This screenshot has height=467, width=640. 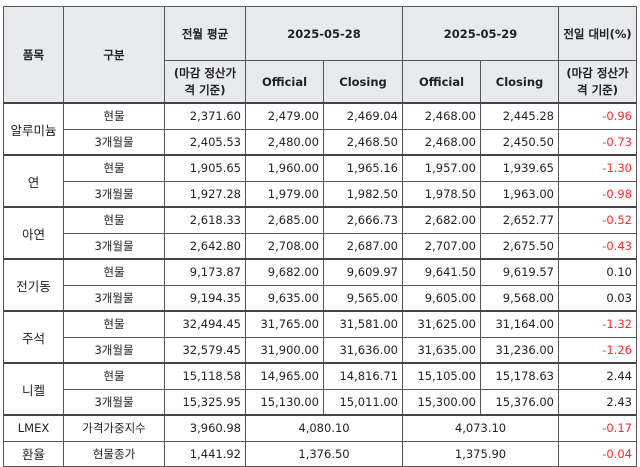 What do you see at coordinates (205, 453) in the screenshot?
I see `avg-cell: 1,441.92` at bounding box center [205, 453].